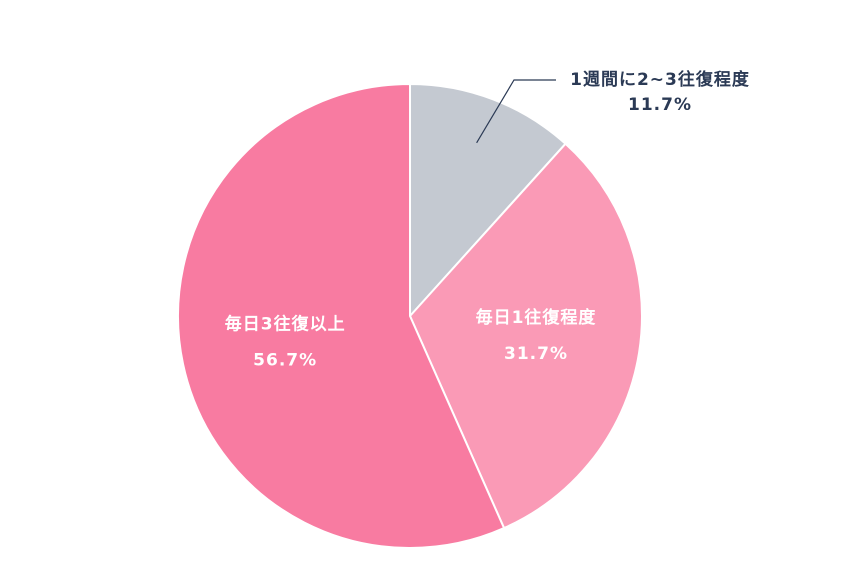 This screenshot has width=864, height=582. What do you see at coordinates (488, 200) in the screenshot?
I see `pie-slice` at bounding box center [488, 200].